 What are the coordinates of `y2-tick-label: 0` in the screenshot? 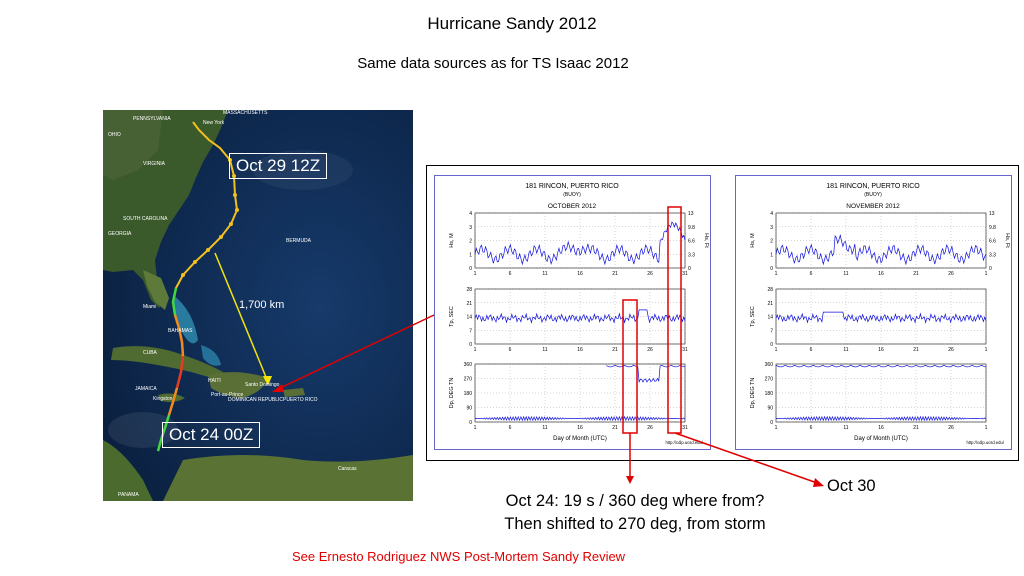 It's located at (990, 269).